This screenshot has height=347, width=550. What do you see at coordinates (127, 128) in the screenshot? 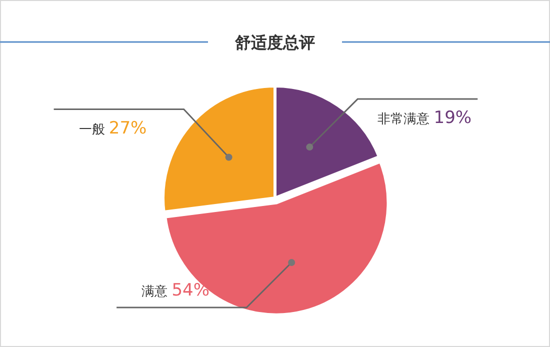
I see `data-label: 27%` at bounding box center [127, 128].